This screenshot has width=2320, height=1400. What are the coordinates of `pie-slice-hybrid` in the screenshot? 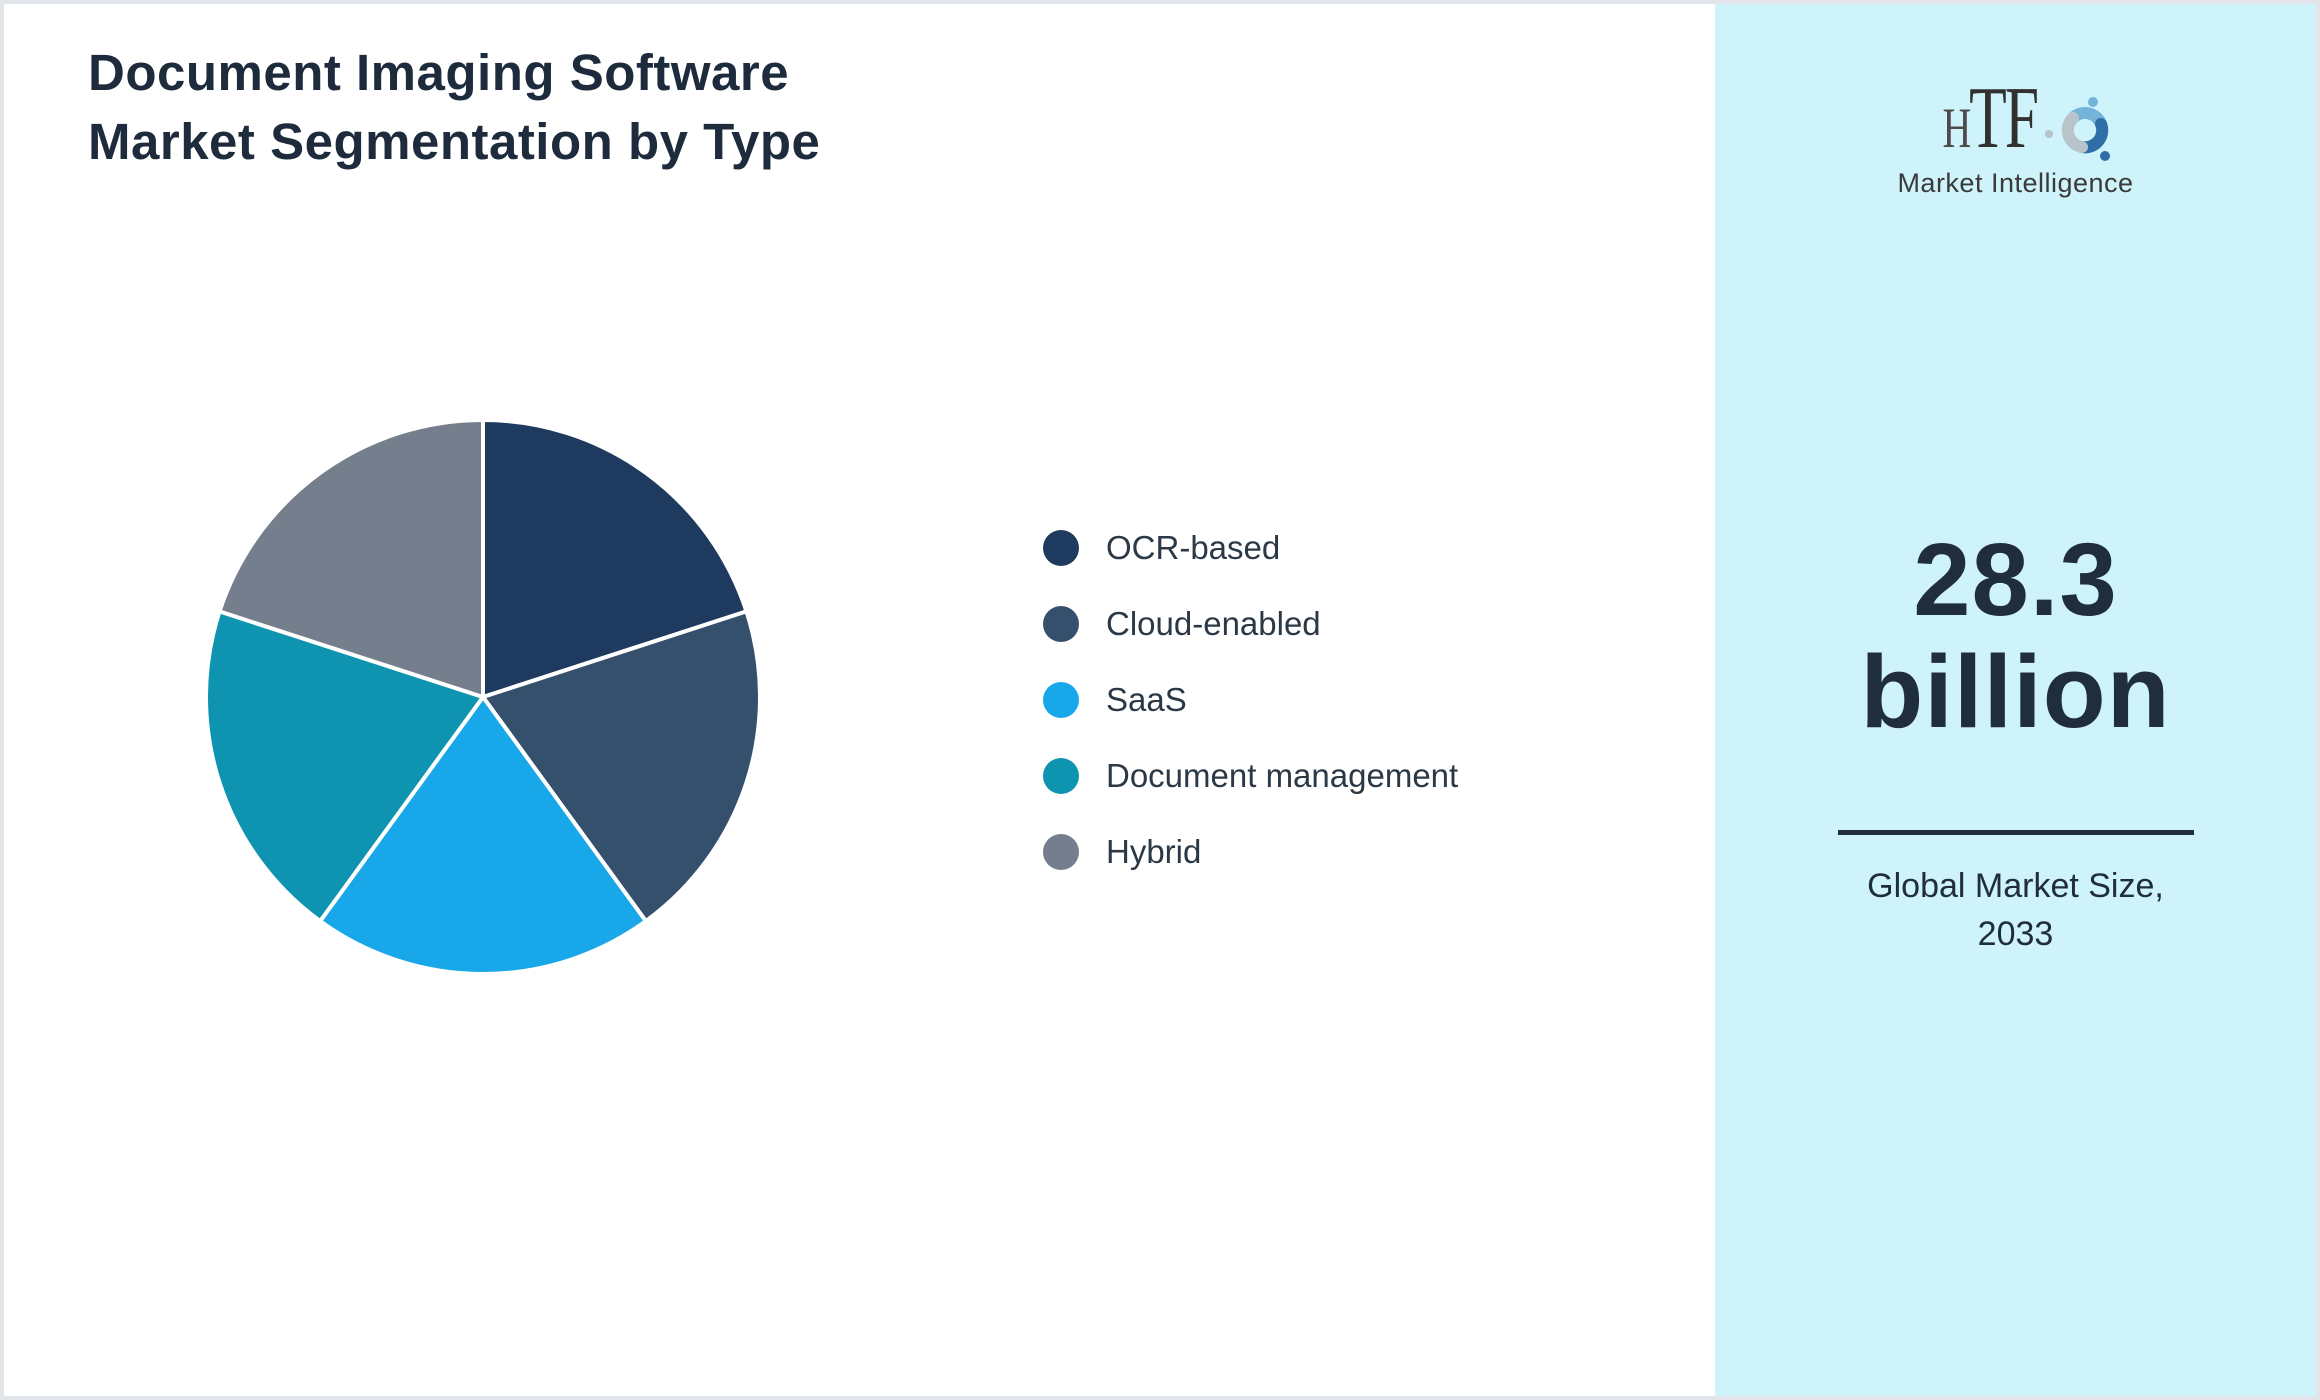 It's located at (351, 558).